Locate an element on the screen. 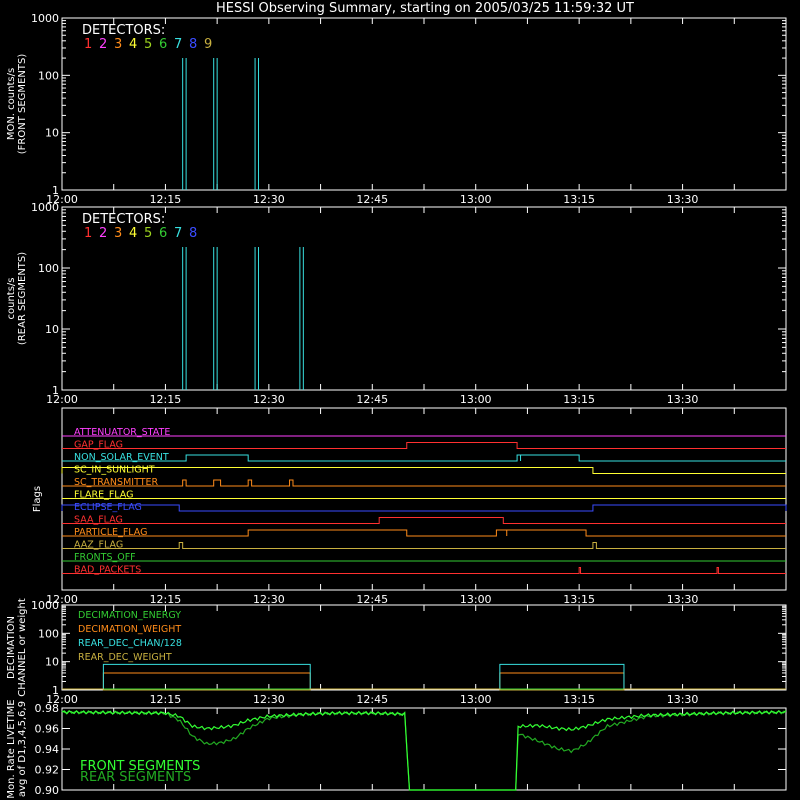  flag-label-bad_packets: BAD_PACKETS is located at coordinates (107, 570).